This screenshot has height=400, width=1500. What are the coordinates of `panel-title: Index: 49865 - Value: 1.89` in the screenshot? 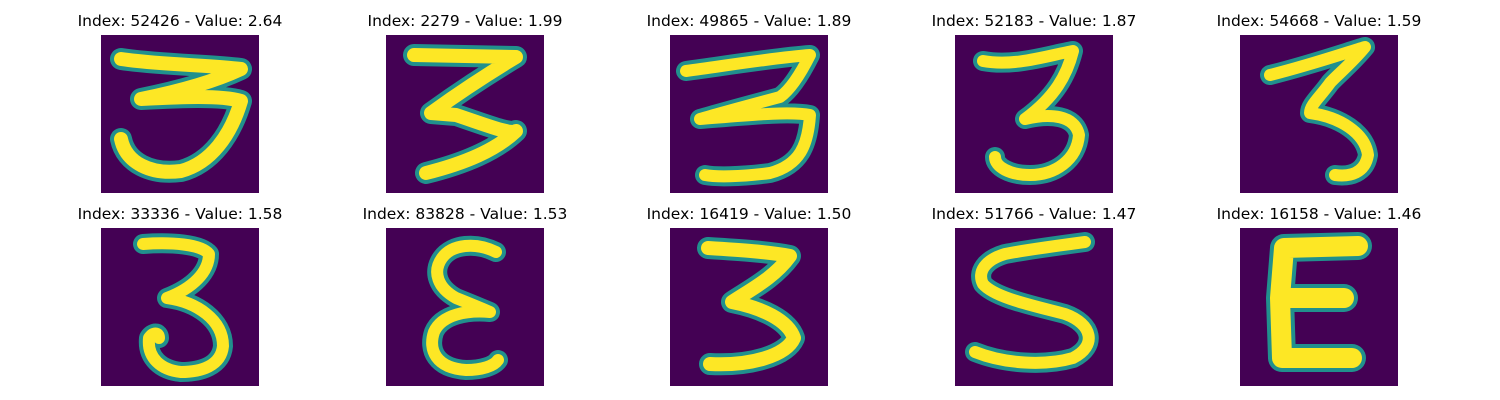 It's located at (749, 21).